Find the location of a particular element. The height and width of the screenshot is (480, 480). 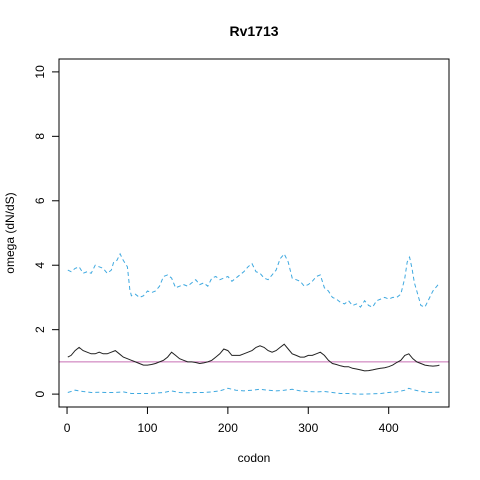

y-tick-label: 8 is located at coordinates (40, 136).